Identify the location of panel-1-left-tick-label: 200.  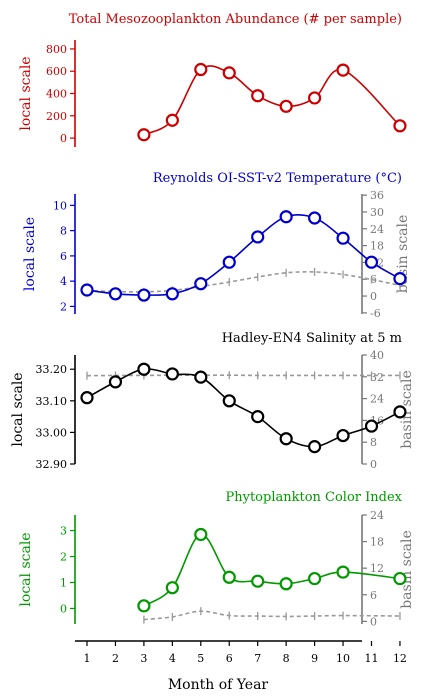
(56, 116).